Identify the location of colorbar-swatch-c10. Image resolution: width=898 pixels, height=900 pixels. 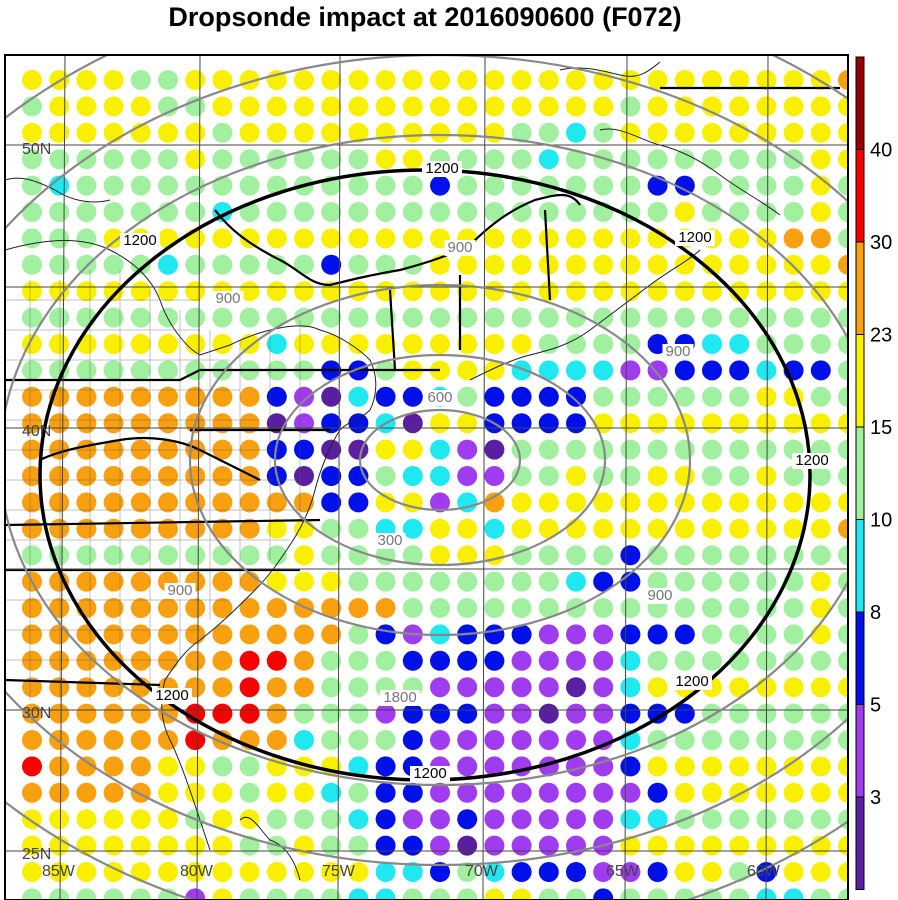
(860, 566).